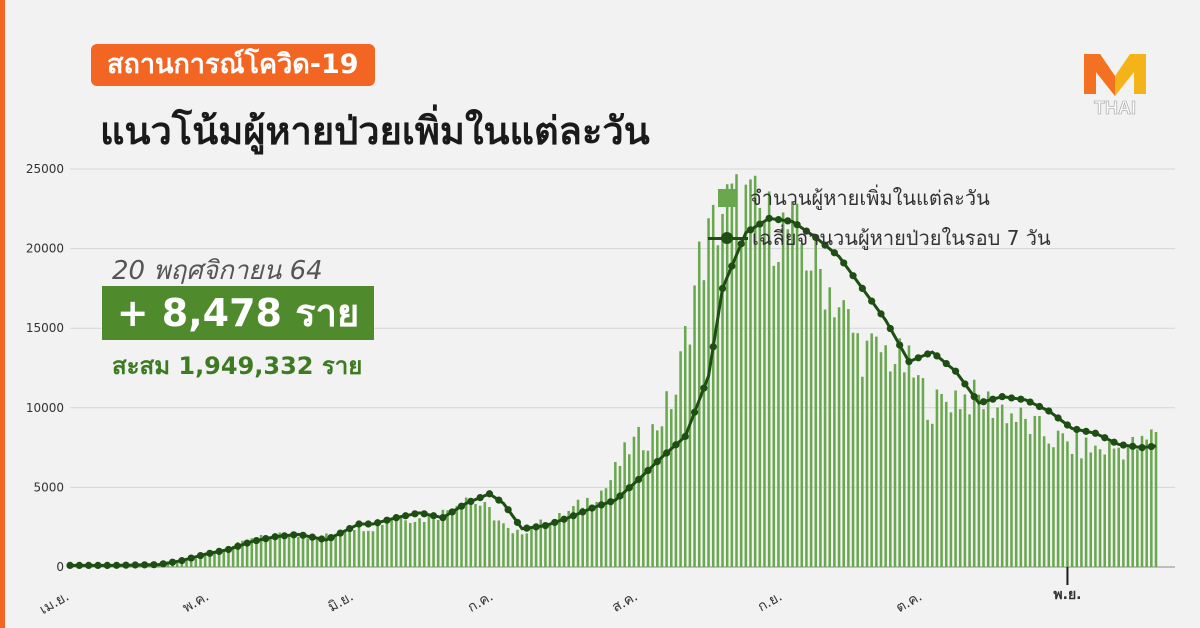 The image size is (1200, 628). Describe the element at coordinates (45, 249) in the screenshot. I see `y-tick-label: 20000` at that location.